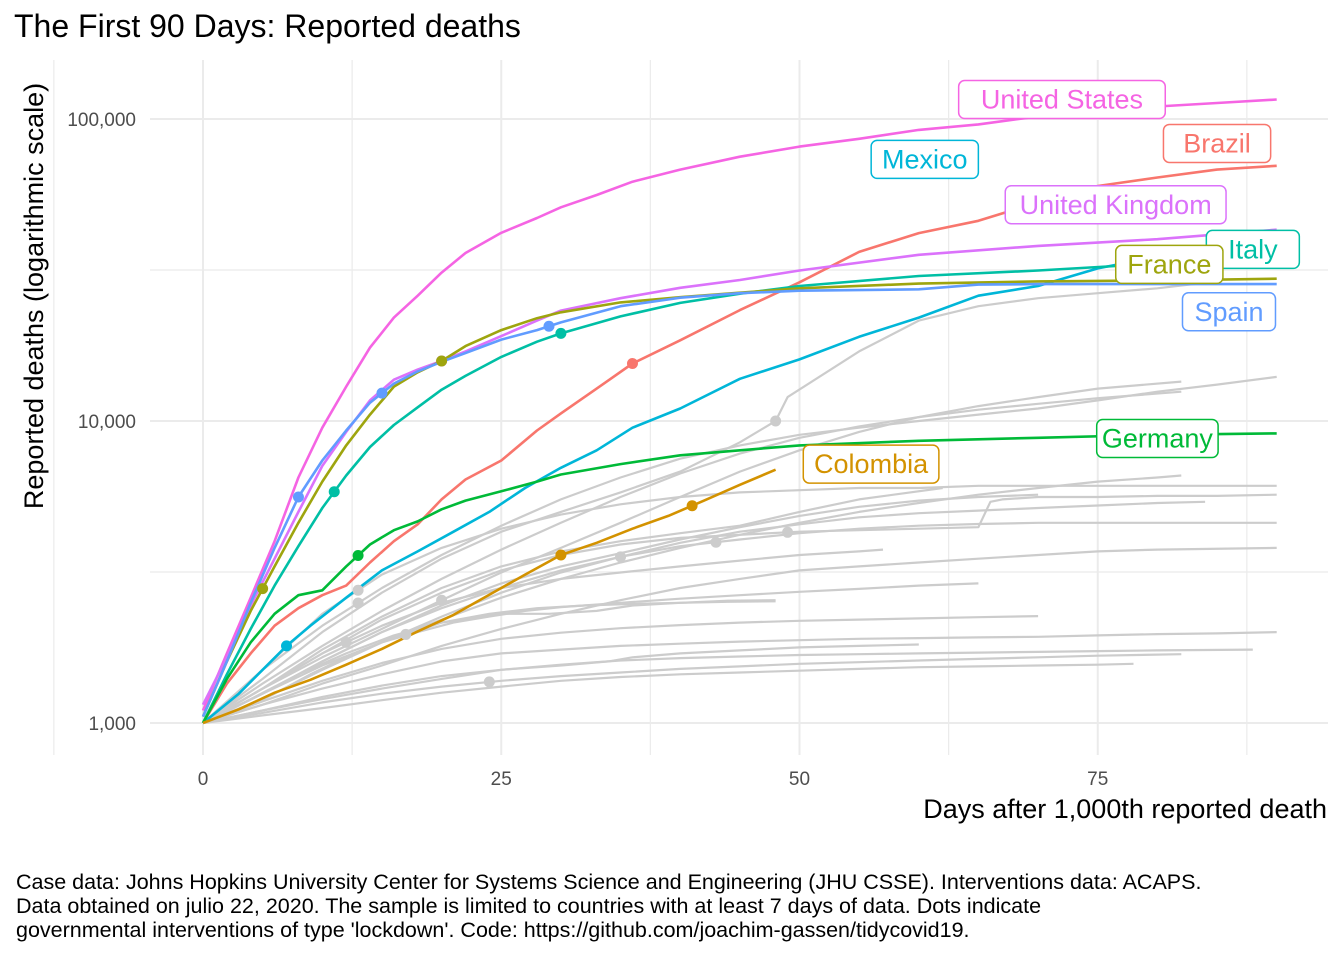 This screenshot has height=960, width=1344. I want to click on label-text-united-states: United States, so click(1062, 100).